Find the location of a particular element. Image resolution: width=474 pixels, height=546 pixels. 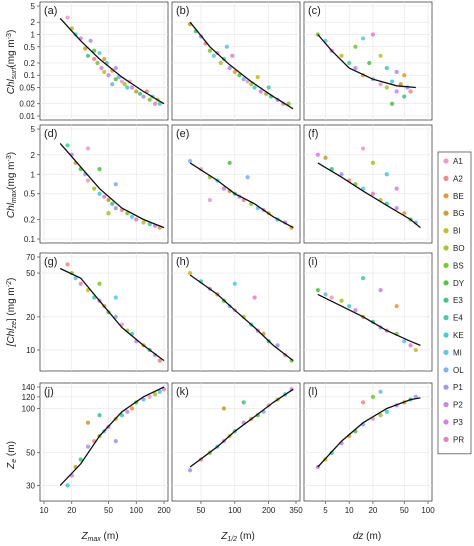

legend-label-pr: PR is located at coordinates (458, 439).